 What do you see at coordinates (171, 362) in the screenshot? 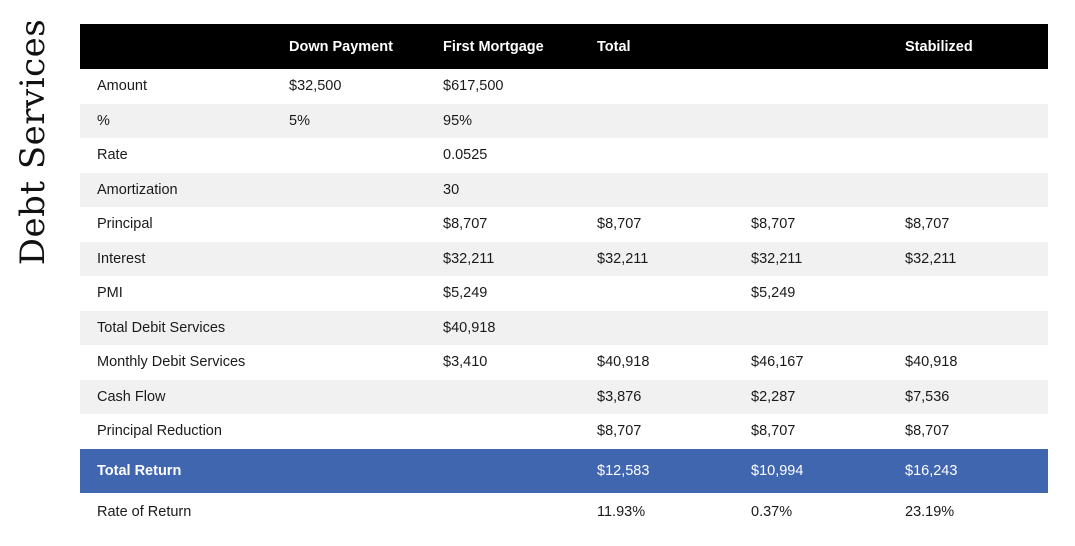
I see `row-label: Monthly Debit Services` at bounding box center [171, 362].